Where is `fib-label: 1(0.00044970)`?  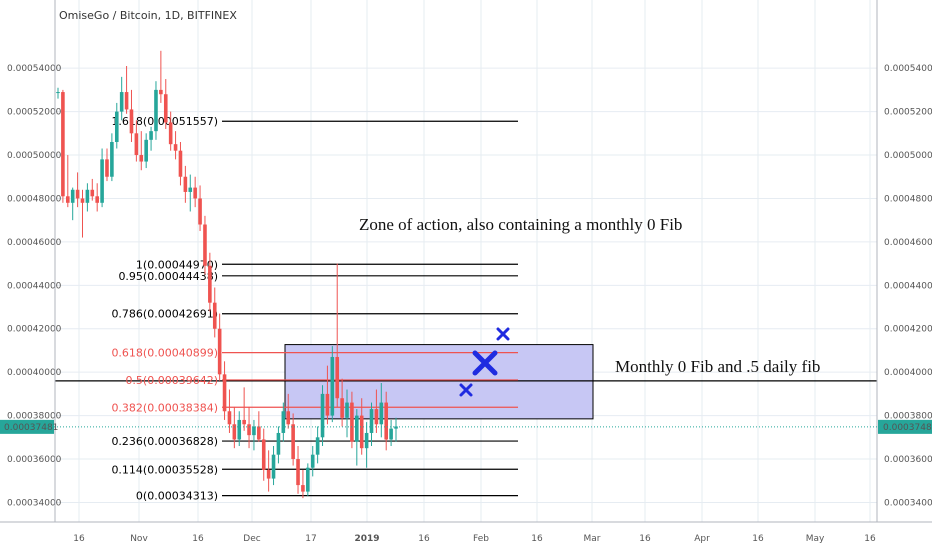
fib-label: 1(0.00044970) is located at coordinates (177, 264).